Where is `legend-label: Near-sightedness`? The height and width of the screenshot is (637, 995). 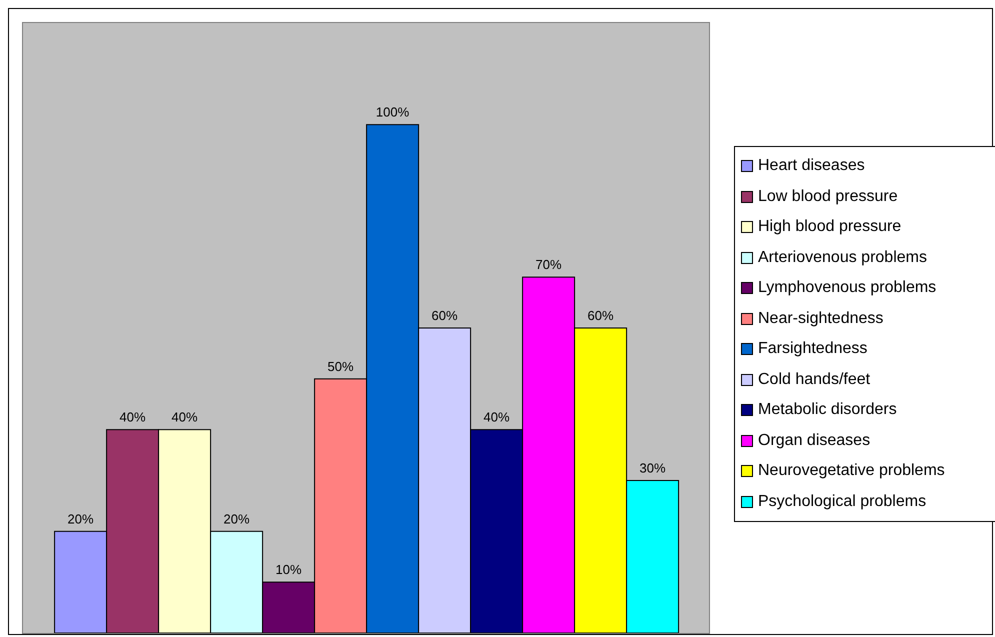 legend-label: Near-sightedness is located at coordinates (821, 319).